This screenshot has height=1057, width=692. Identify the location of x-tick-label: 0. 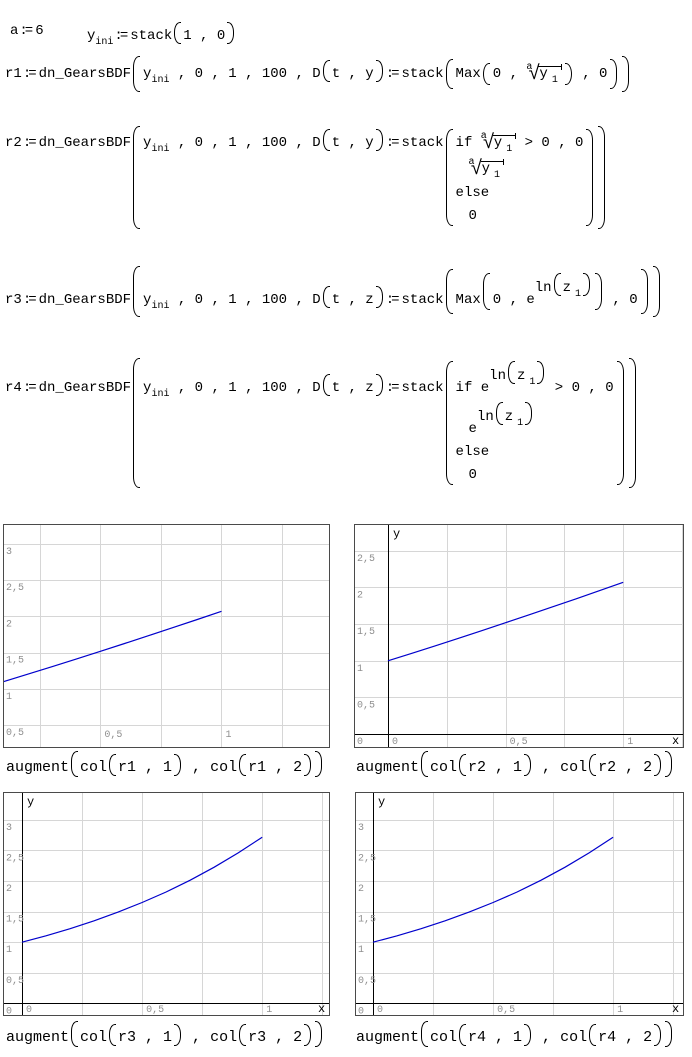
(29, 1010).